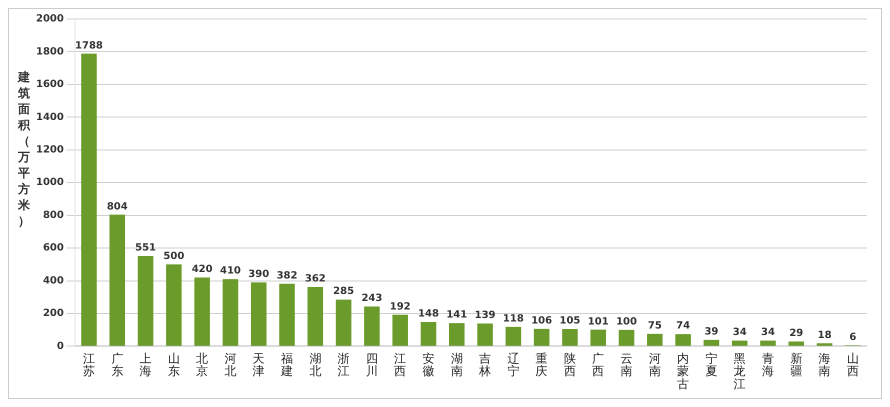 The height and width of the screenshot is (407, 890). What do you see at coordinates (315, 279) in the screenshot?
I see `data-label: 362` at bounding box center [315, 279].